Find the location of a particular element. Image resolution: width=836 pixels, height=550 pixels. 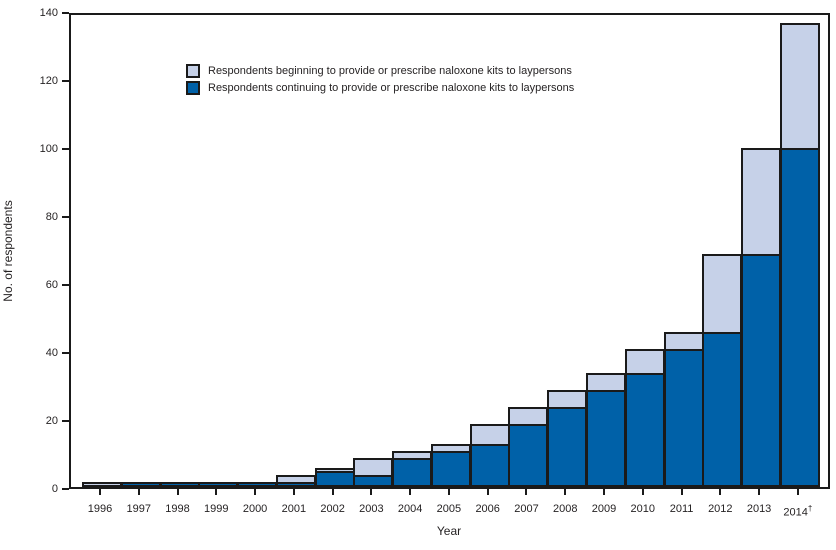

x-tick-label-2003: 2003 is located at coordinates (371, 509).